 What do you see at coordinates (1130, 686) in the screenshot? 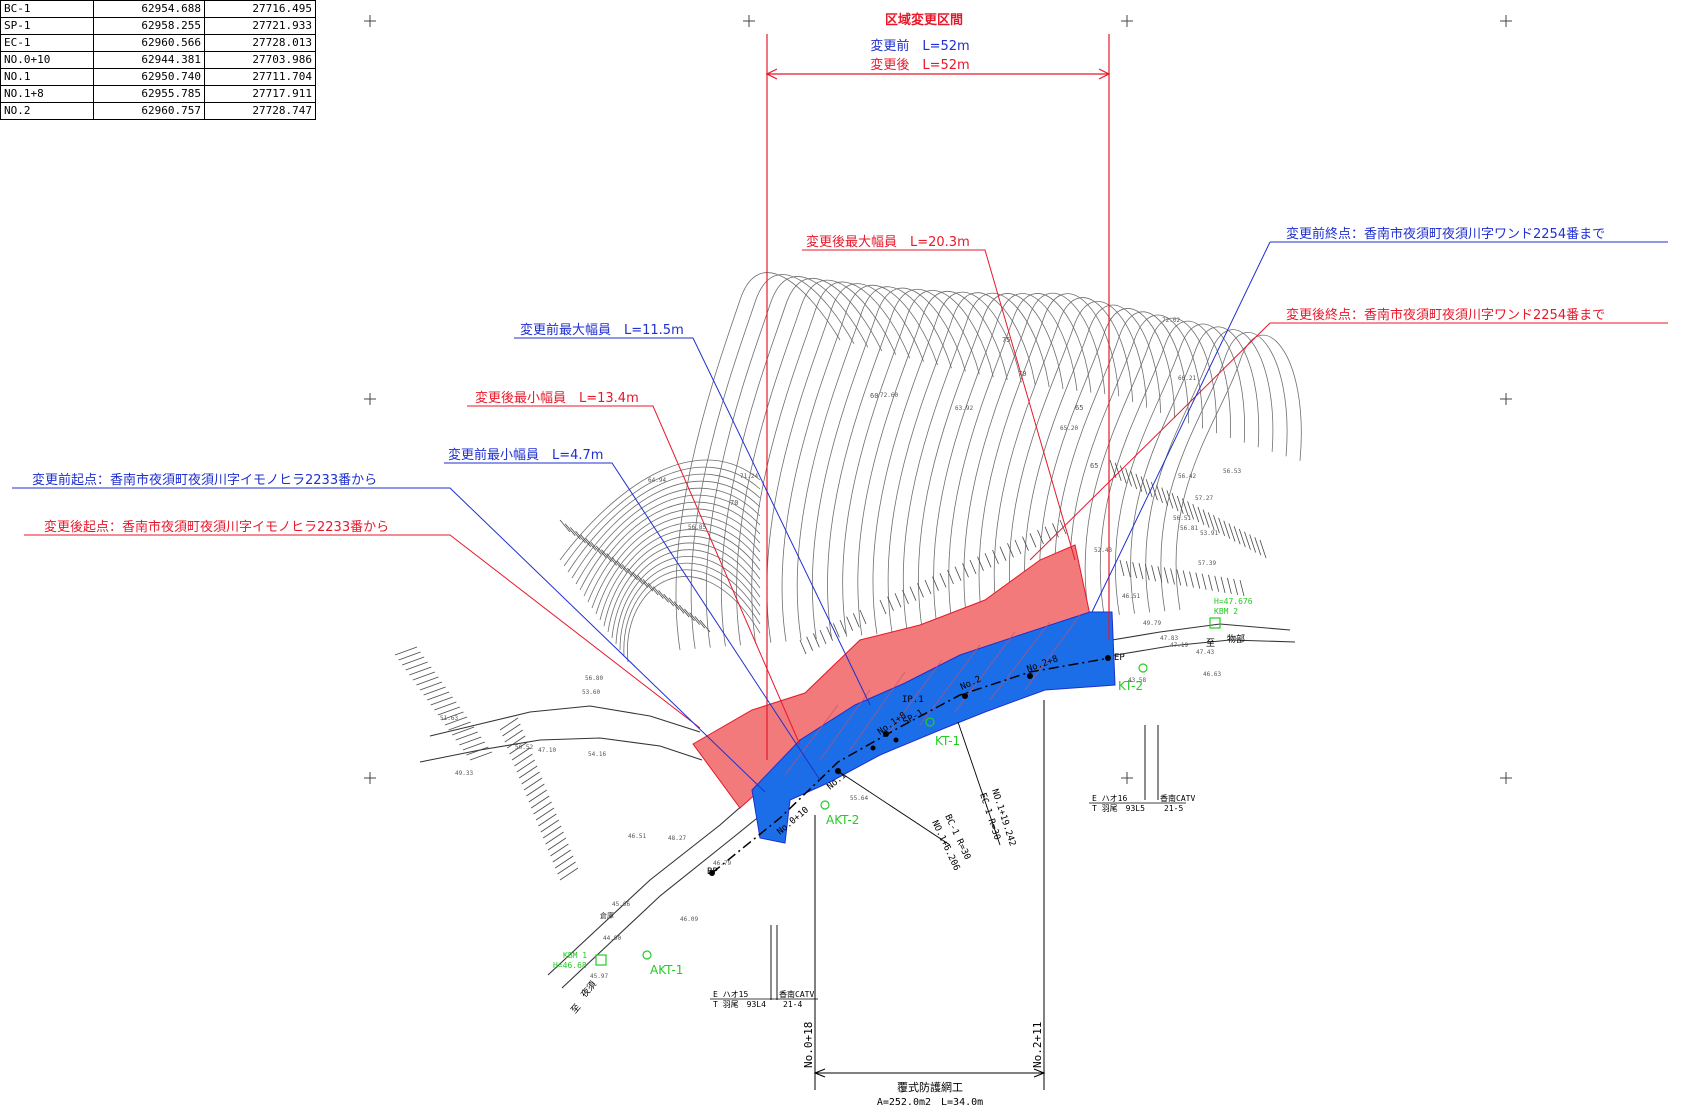
I see `survey-label: KT-2` at bounding box center [1130, 686].